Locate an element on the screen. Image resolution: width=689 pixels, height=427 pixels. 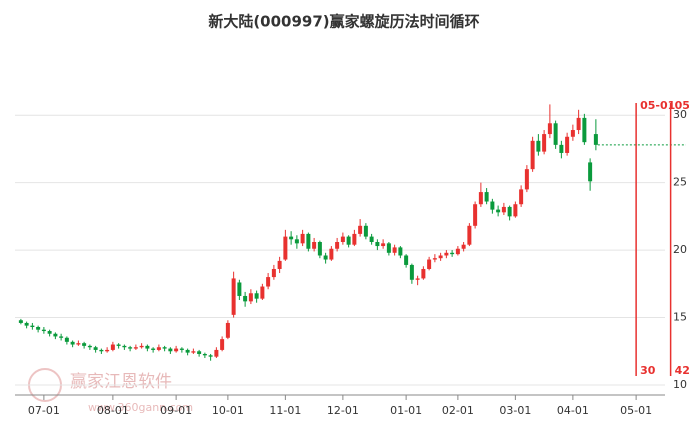
x-tick-label: 02-01 is located at coordinates (458, 410).